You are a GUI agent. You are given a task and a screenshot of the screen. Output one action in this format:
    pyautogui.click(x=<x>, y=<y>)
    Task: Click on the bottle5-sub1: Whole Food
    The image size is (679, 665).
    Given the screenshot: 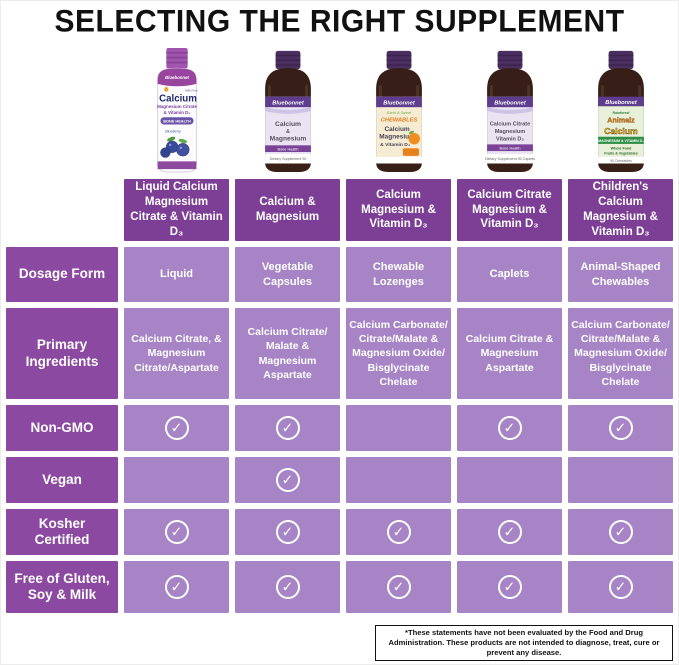 What is the action you would take?
    pyautogui.click(x=620, y=149)
    